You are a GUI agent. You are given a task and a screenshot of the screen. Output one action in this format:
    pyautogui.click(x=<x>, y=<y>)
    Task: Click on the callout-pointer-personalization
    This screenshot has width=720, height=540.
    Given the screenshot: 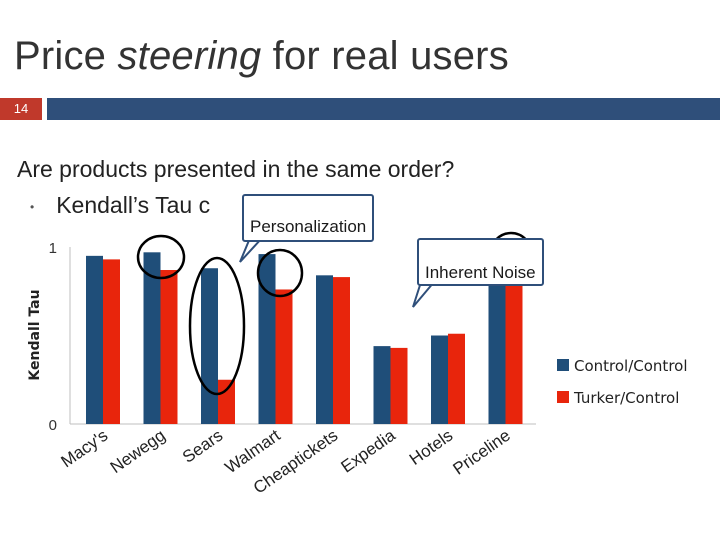 What is the action you would take?
    pyautogui.click(x=251, y=250)
    